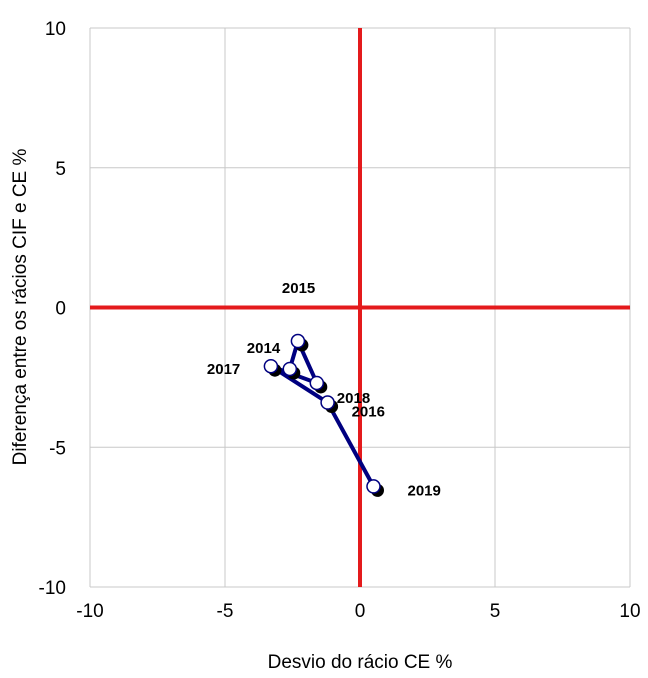  Describe the element at coordinates (360, 662) in the screenshot. I see `x-axis-title: Desvio do rácio CE %` at that location.